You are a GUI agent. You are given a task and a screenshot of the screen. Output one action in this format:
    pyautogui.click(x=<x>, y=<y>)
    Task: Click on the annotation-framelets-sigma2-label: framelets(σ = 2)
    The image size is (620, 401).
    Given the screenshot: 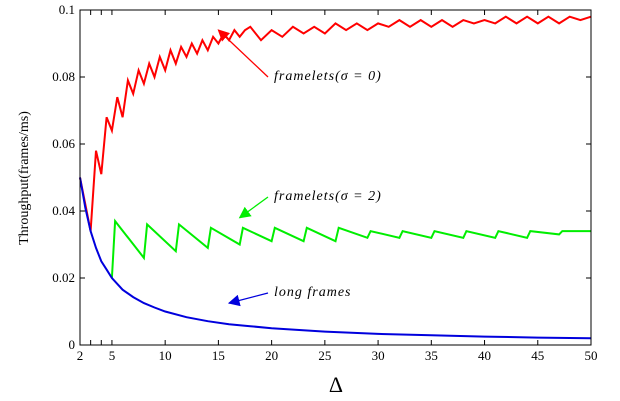 What is the action you would take?
    pyautogui.click(x=328, y=196)
    